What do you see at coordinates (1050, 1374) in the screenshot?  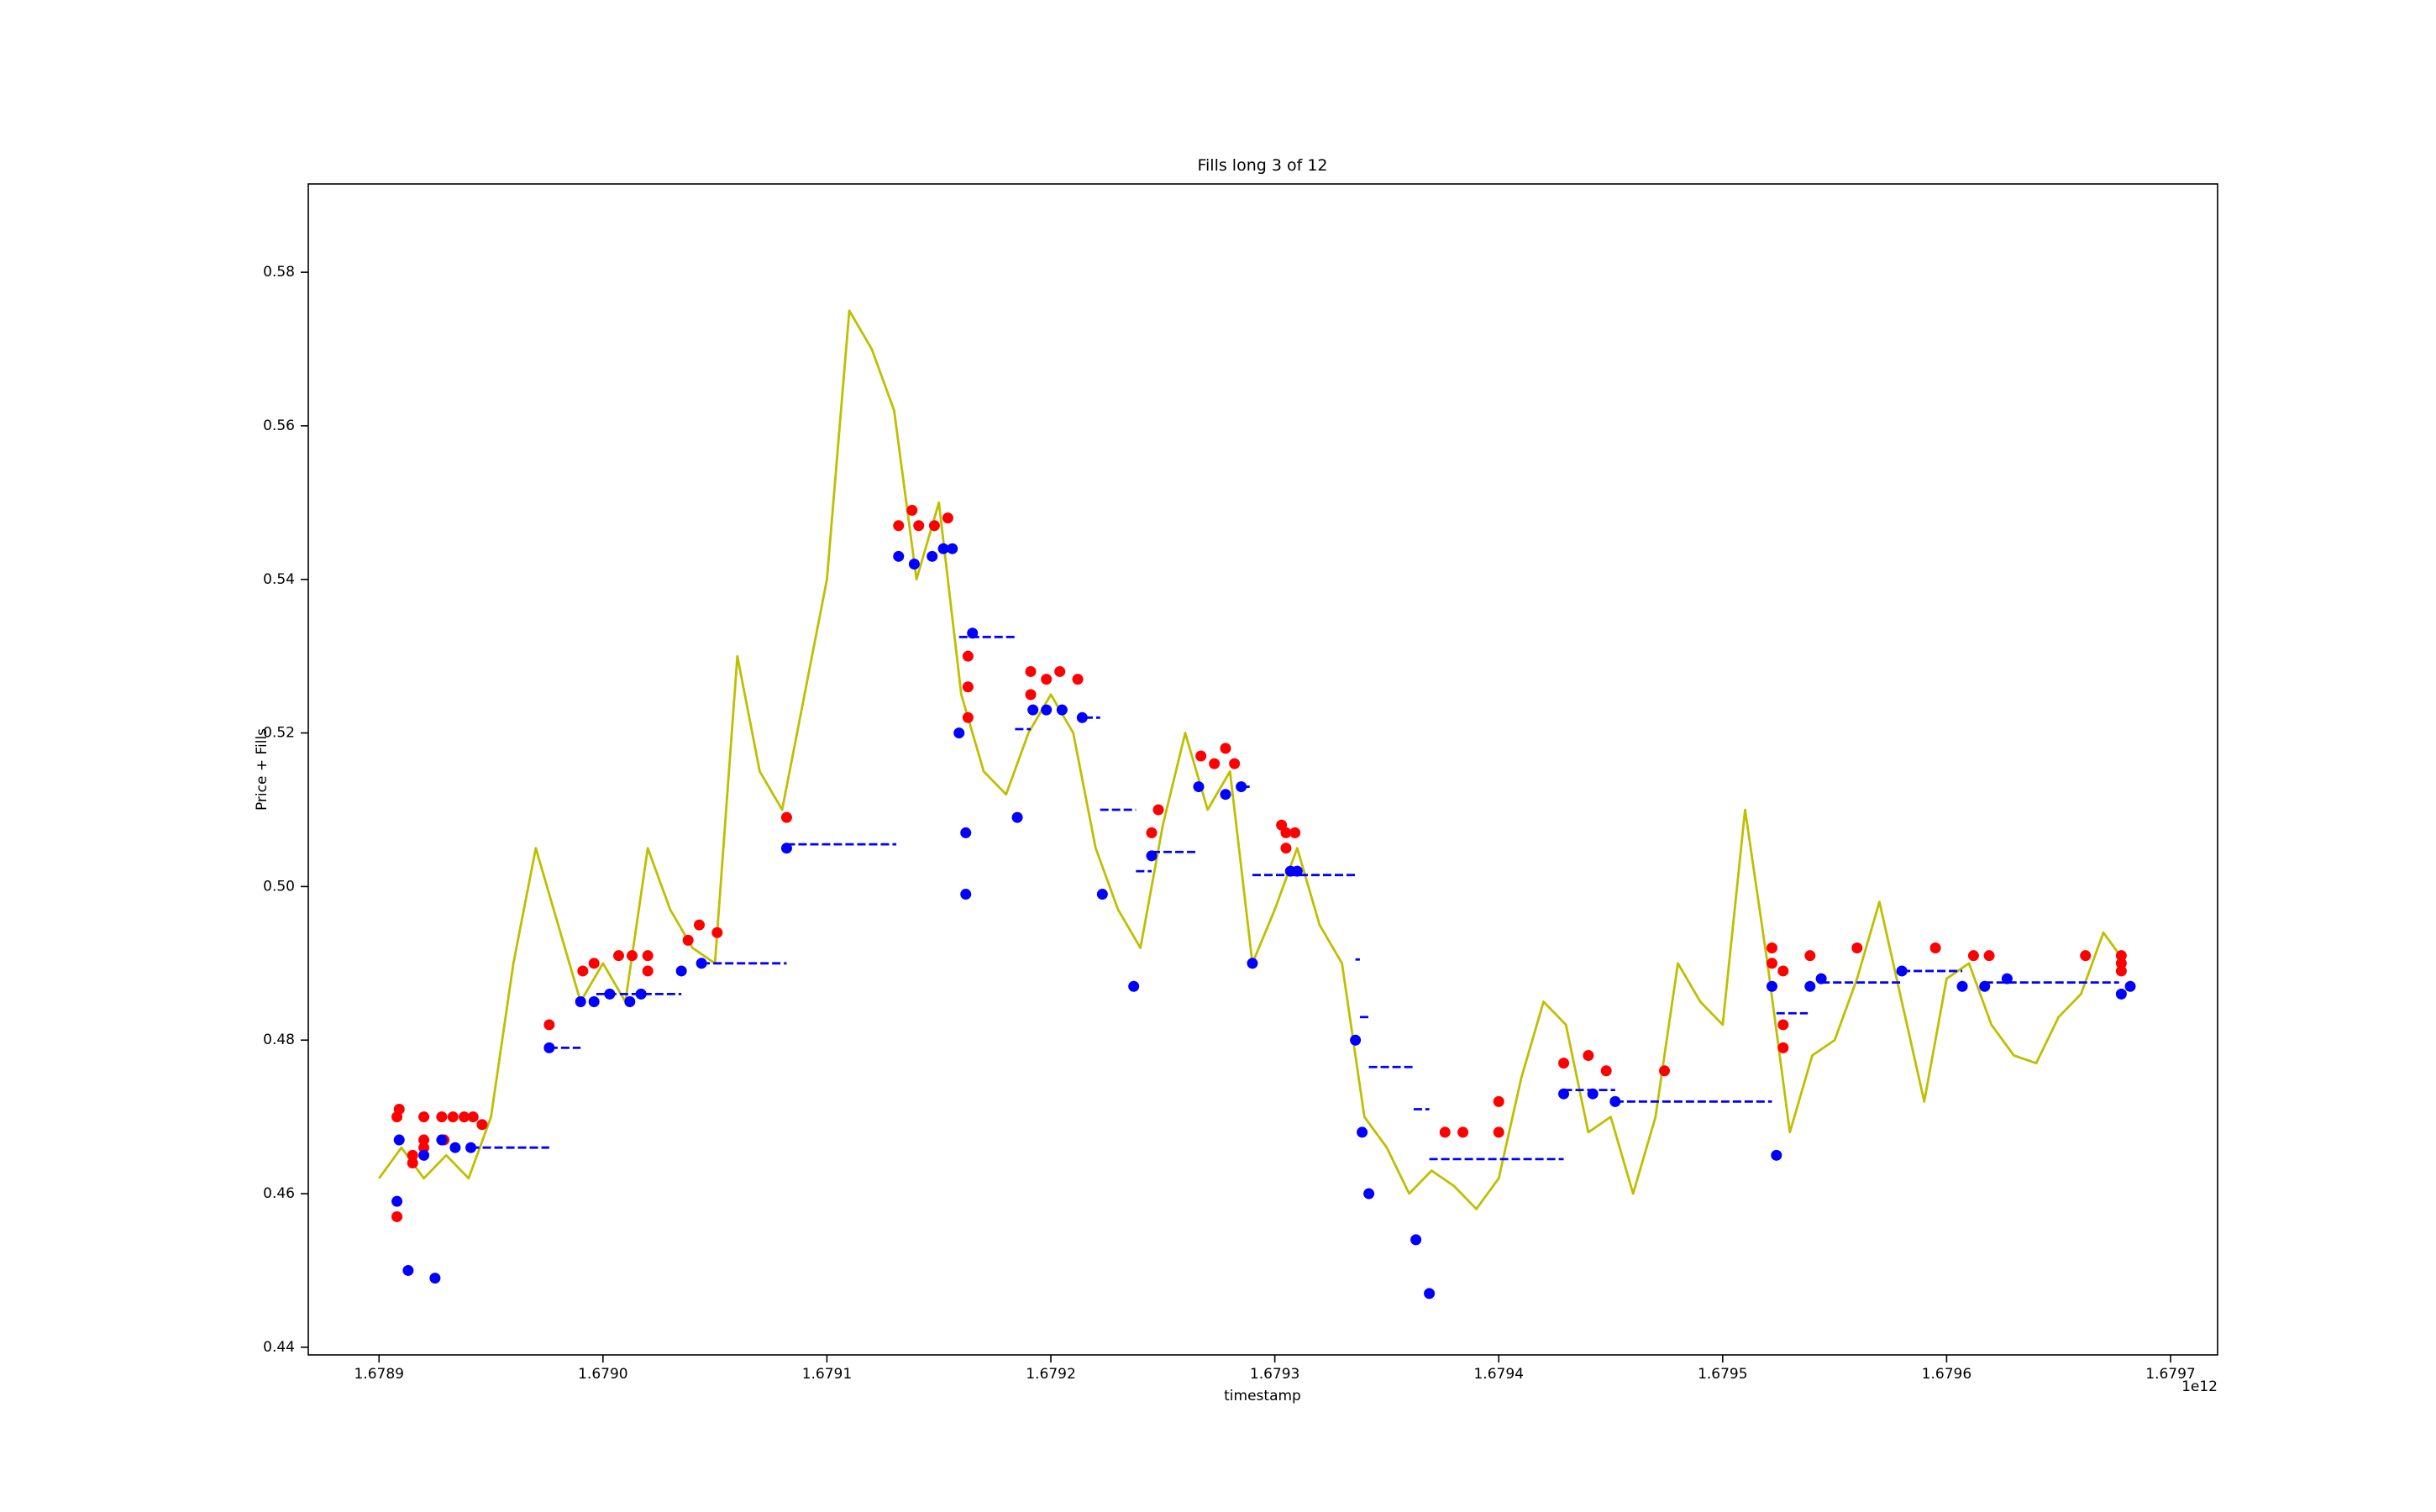 I see `x-tick-label: 1.6792` at bounding box center [1050, 1374].